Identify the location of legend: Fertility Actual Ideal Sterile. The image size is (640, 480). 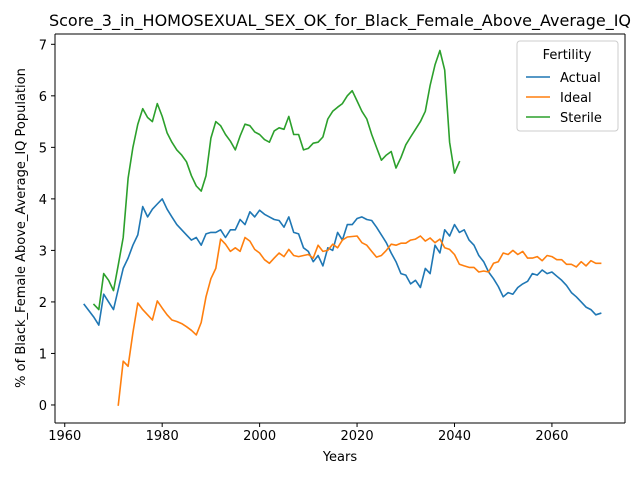
(567, 86).